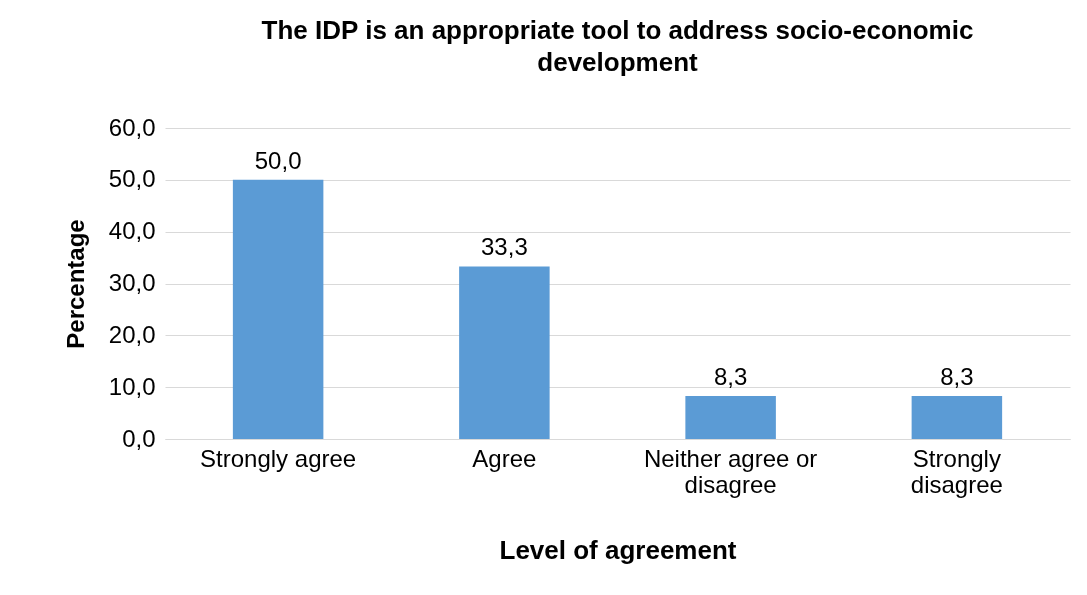 This screenshot has width=1087, height=595. Describe the element at coordinates (956, 471) in the screenshot. I see `x-tick-label: Strongly disagree` at that location.